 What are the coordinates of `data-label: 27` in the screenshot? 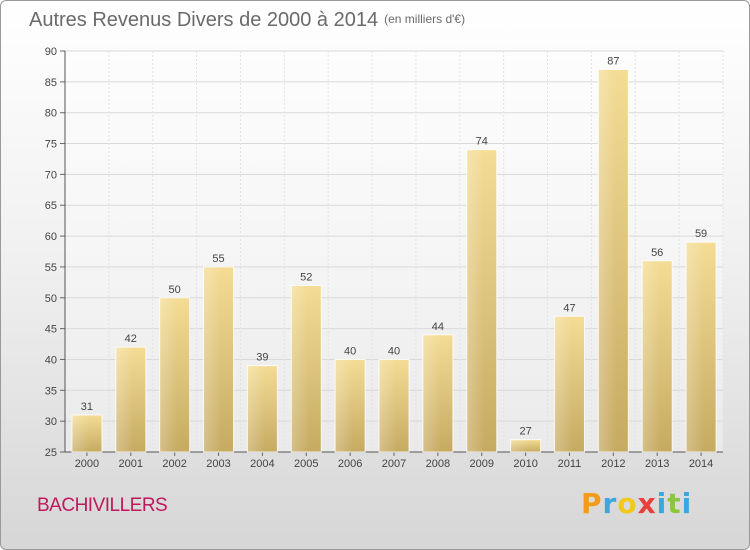 It's located at (525, 432).